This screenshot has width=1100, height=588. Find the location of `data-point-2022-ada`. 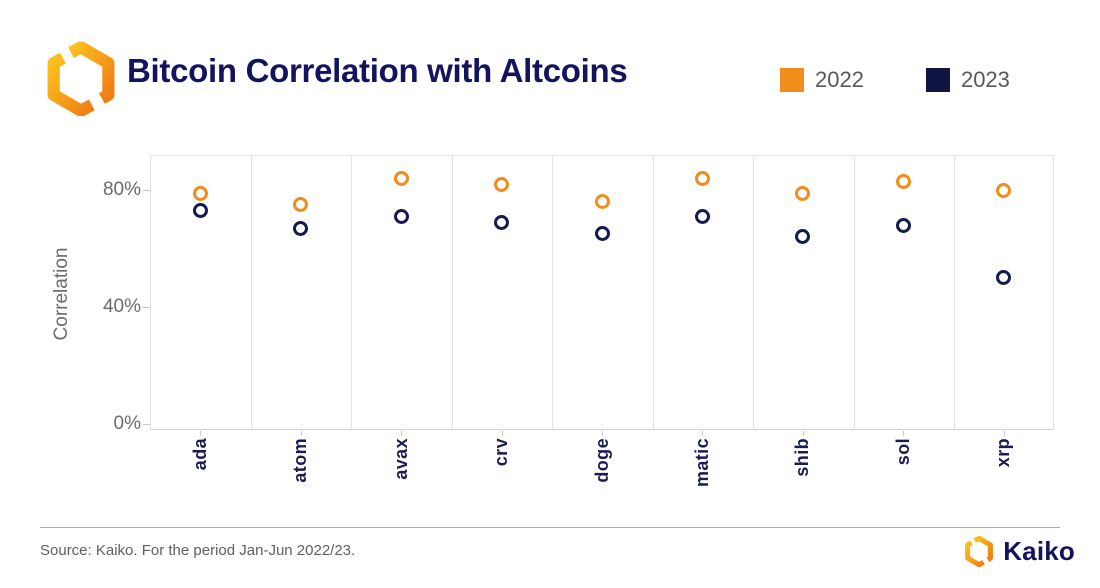

data-point-2022-ada is located at coordinates (200, 193).